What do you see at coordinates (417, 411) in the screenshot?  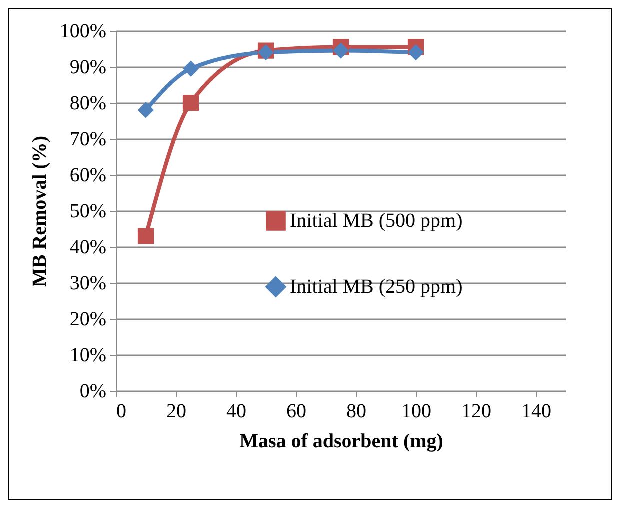 I see `x-tick-label: 100` at bounding box center [417, 411].